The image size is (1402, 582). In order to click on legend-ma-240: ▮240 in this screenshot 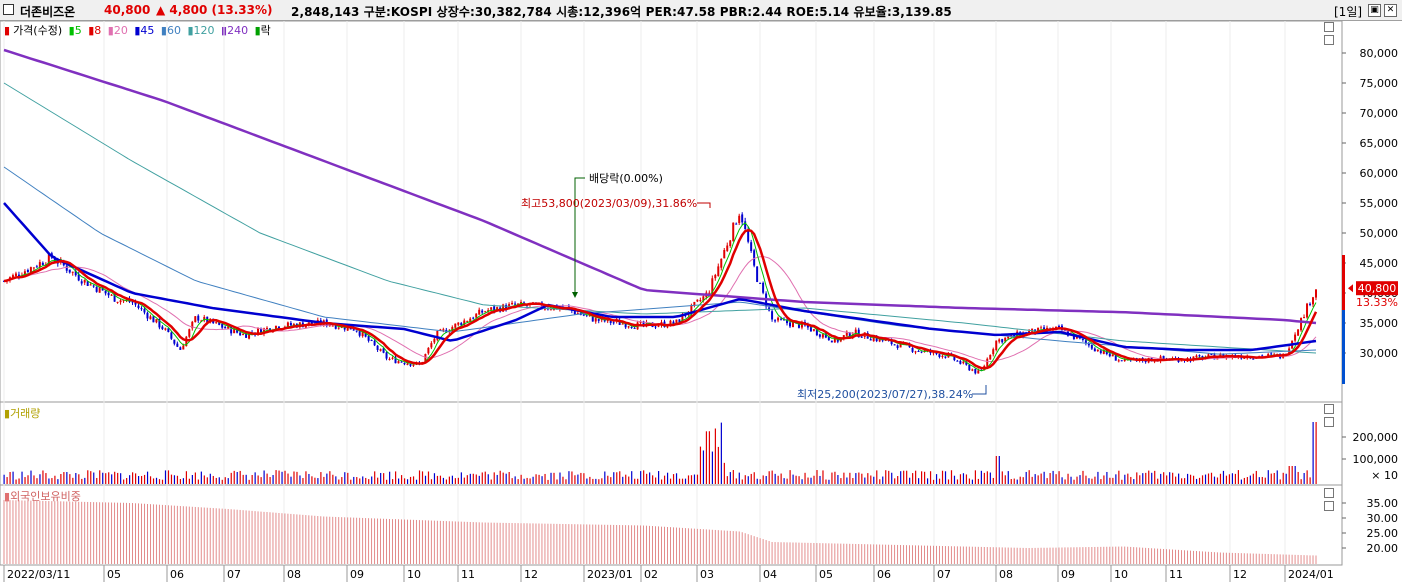, I will do `click(235, 30)`.